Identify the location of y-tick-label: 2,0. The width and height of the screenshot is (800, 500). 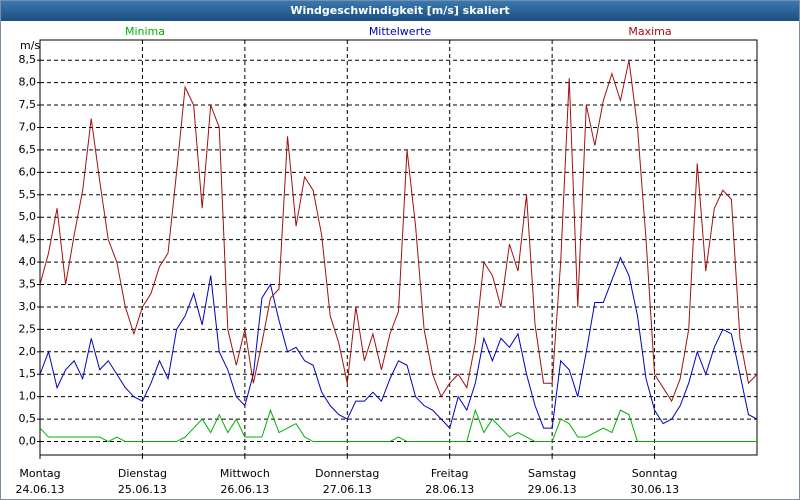
(28, 351).